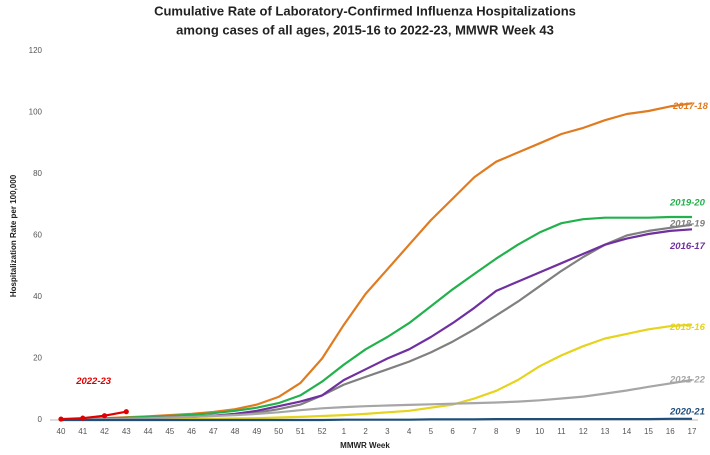 Image resolution: width=710 pixels, height=455 pixels. I want to click on x-tick-label: 51, so click(300, 431).